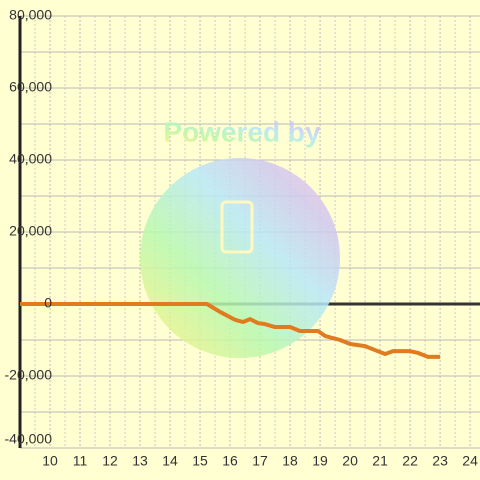  I want to click on x-tick-label: 23, so click(440, 461).